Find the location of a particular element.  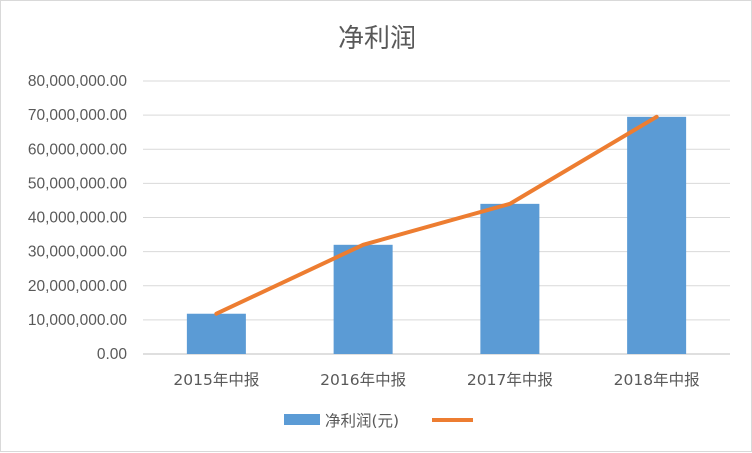

y-tick-label: 60,000,000.00 is located at coordinates (78, 149).